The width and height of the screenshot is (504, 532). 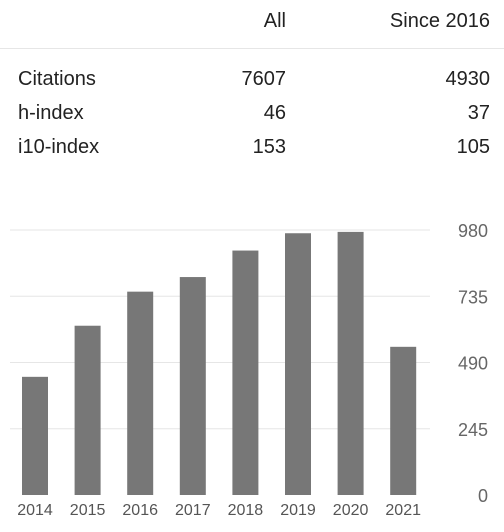 What do you see at coordinates (473, 231) in the screenshot?
I see `y-tick-label: 980` at bounding box center [473, 231].